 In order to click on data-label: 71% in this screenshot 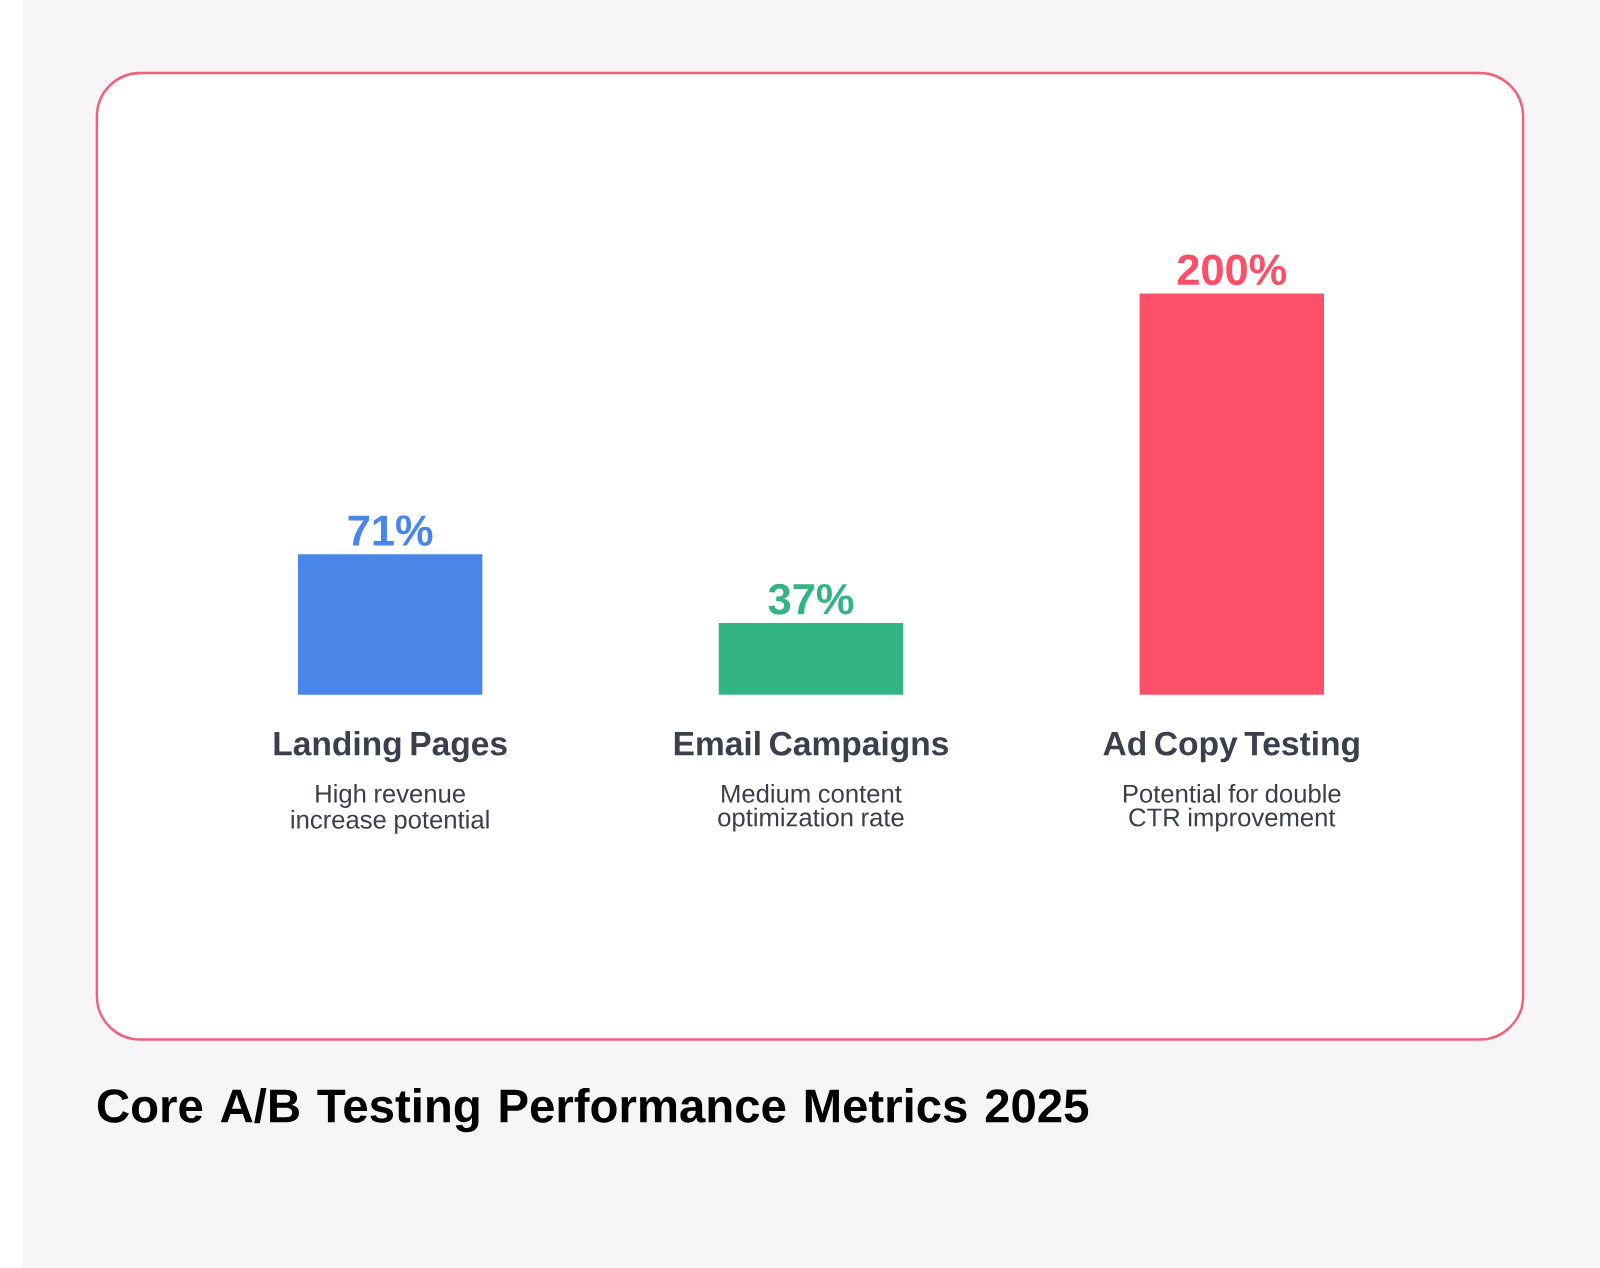, I will do `click(390, 530)`.